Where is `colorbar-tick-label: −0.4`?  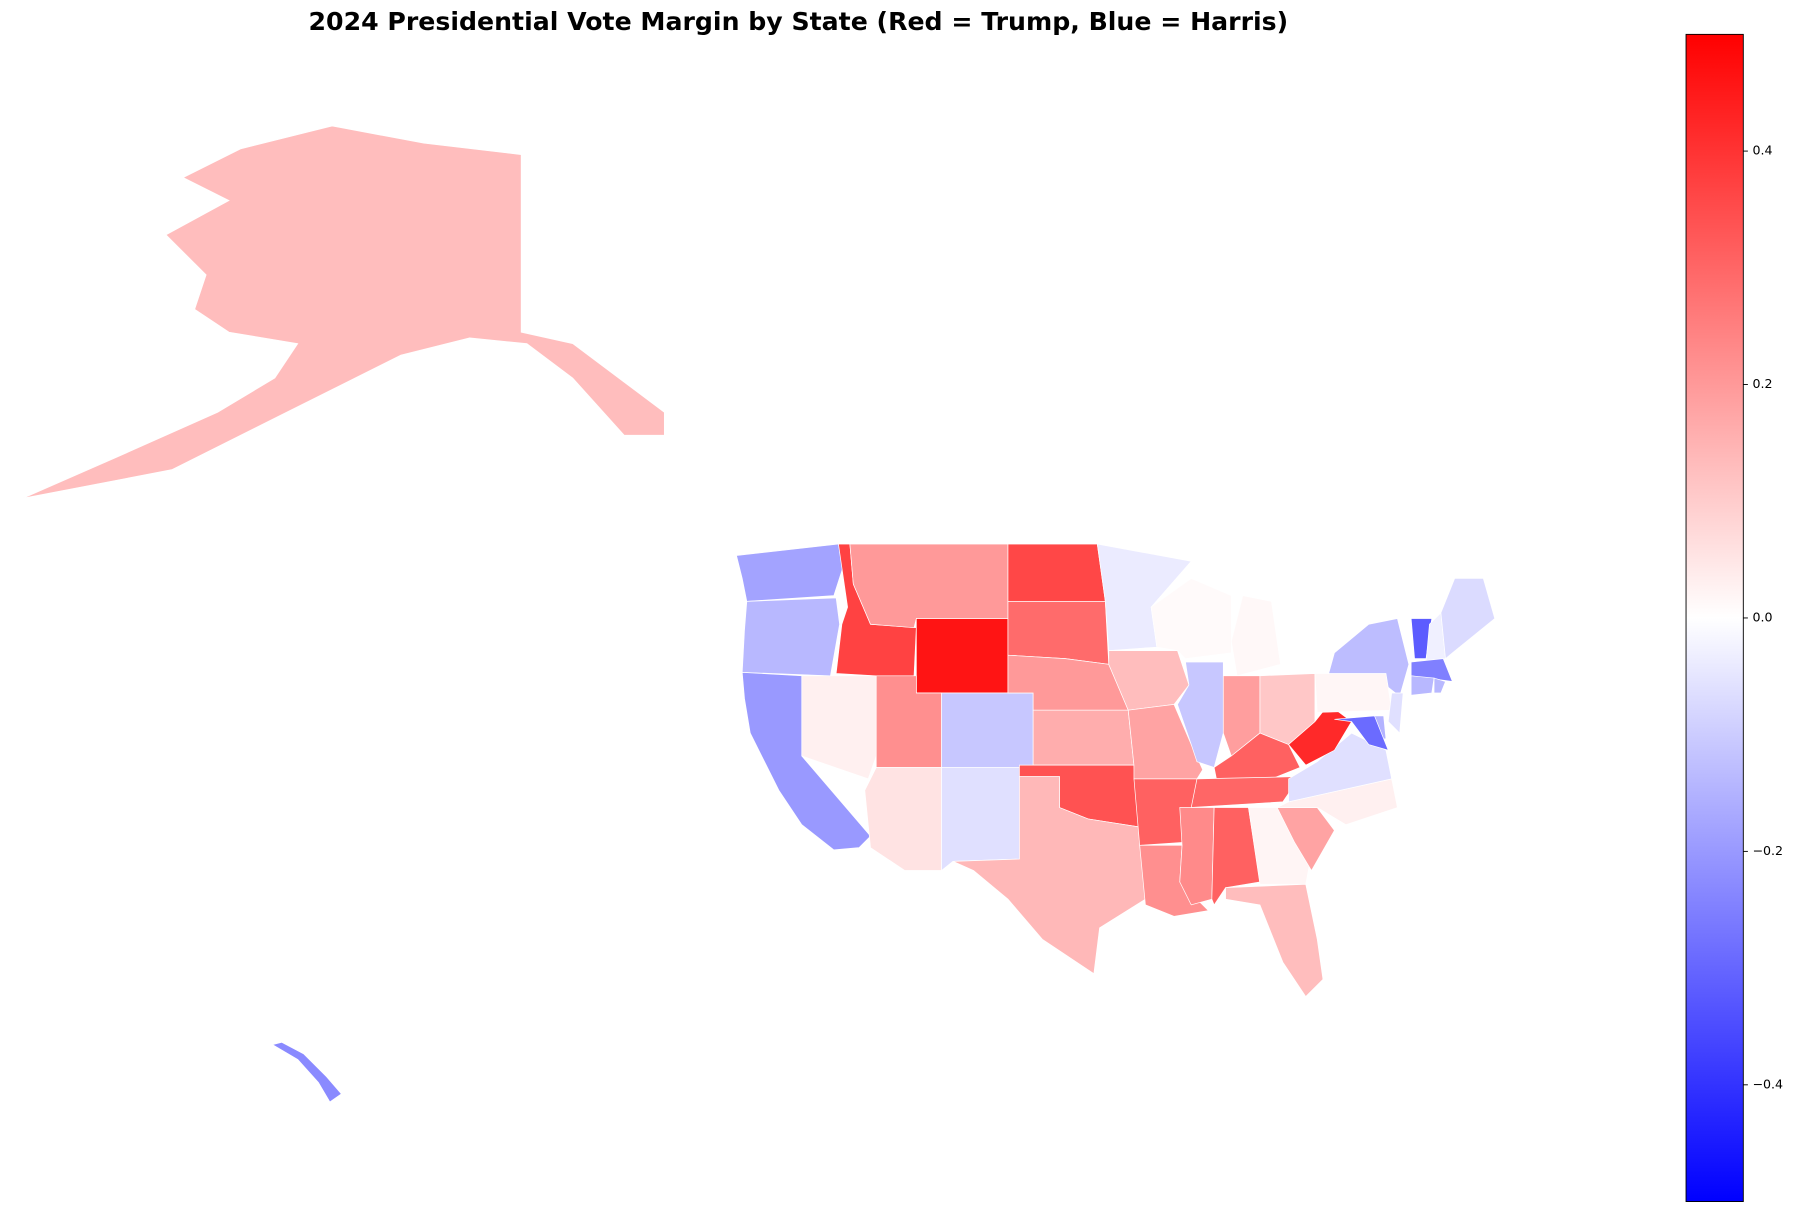
colorbar-tick-label: −0.4 is located at coordinates (1767, 1083).